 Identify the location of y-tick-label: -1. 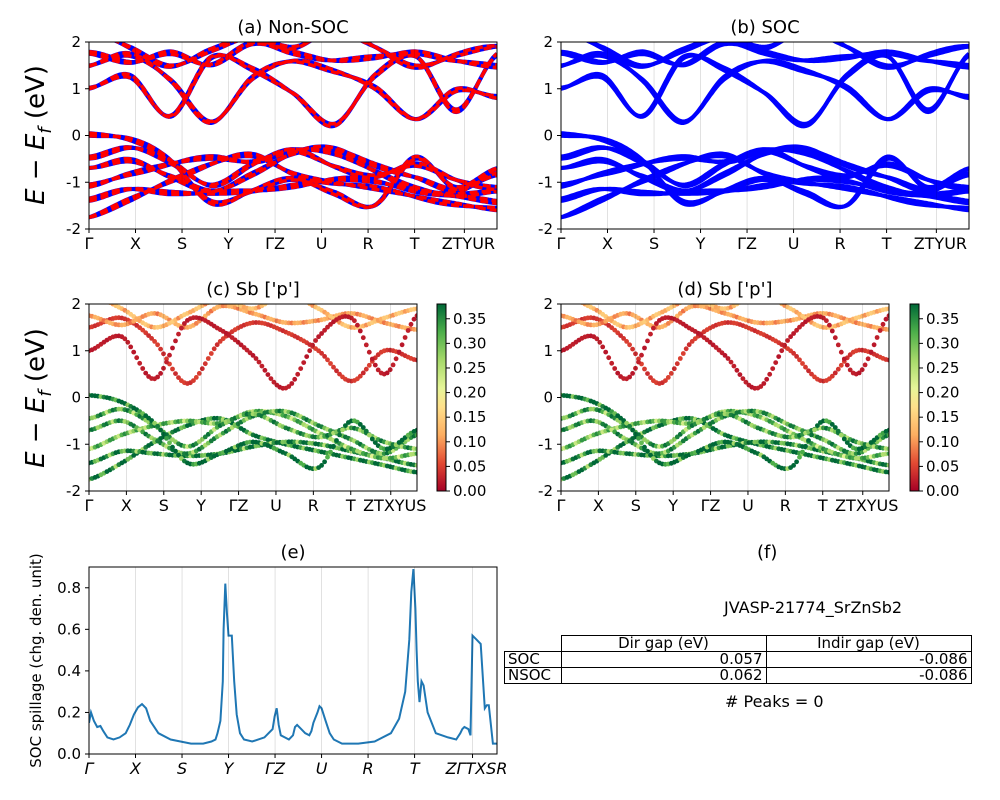
(73, 444).